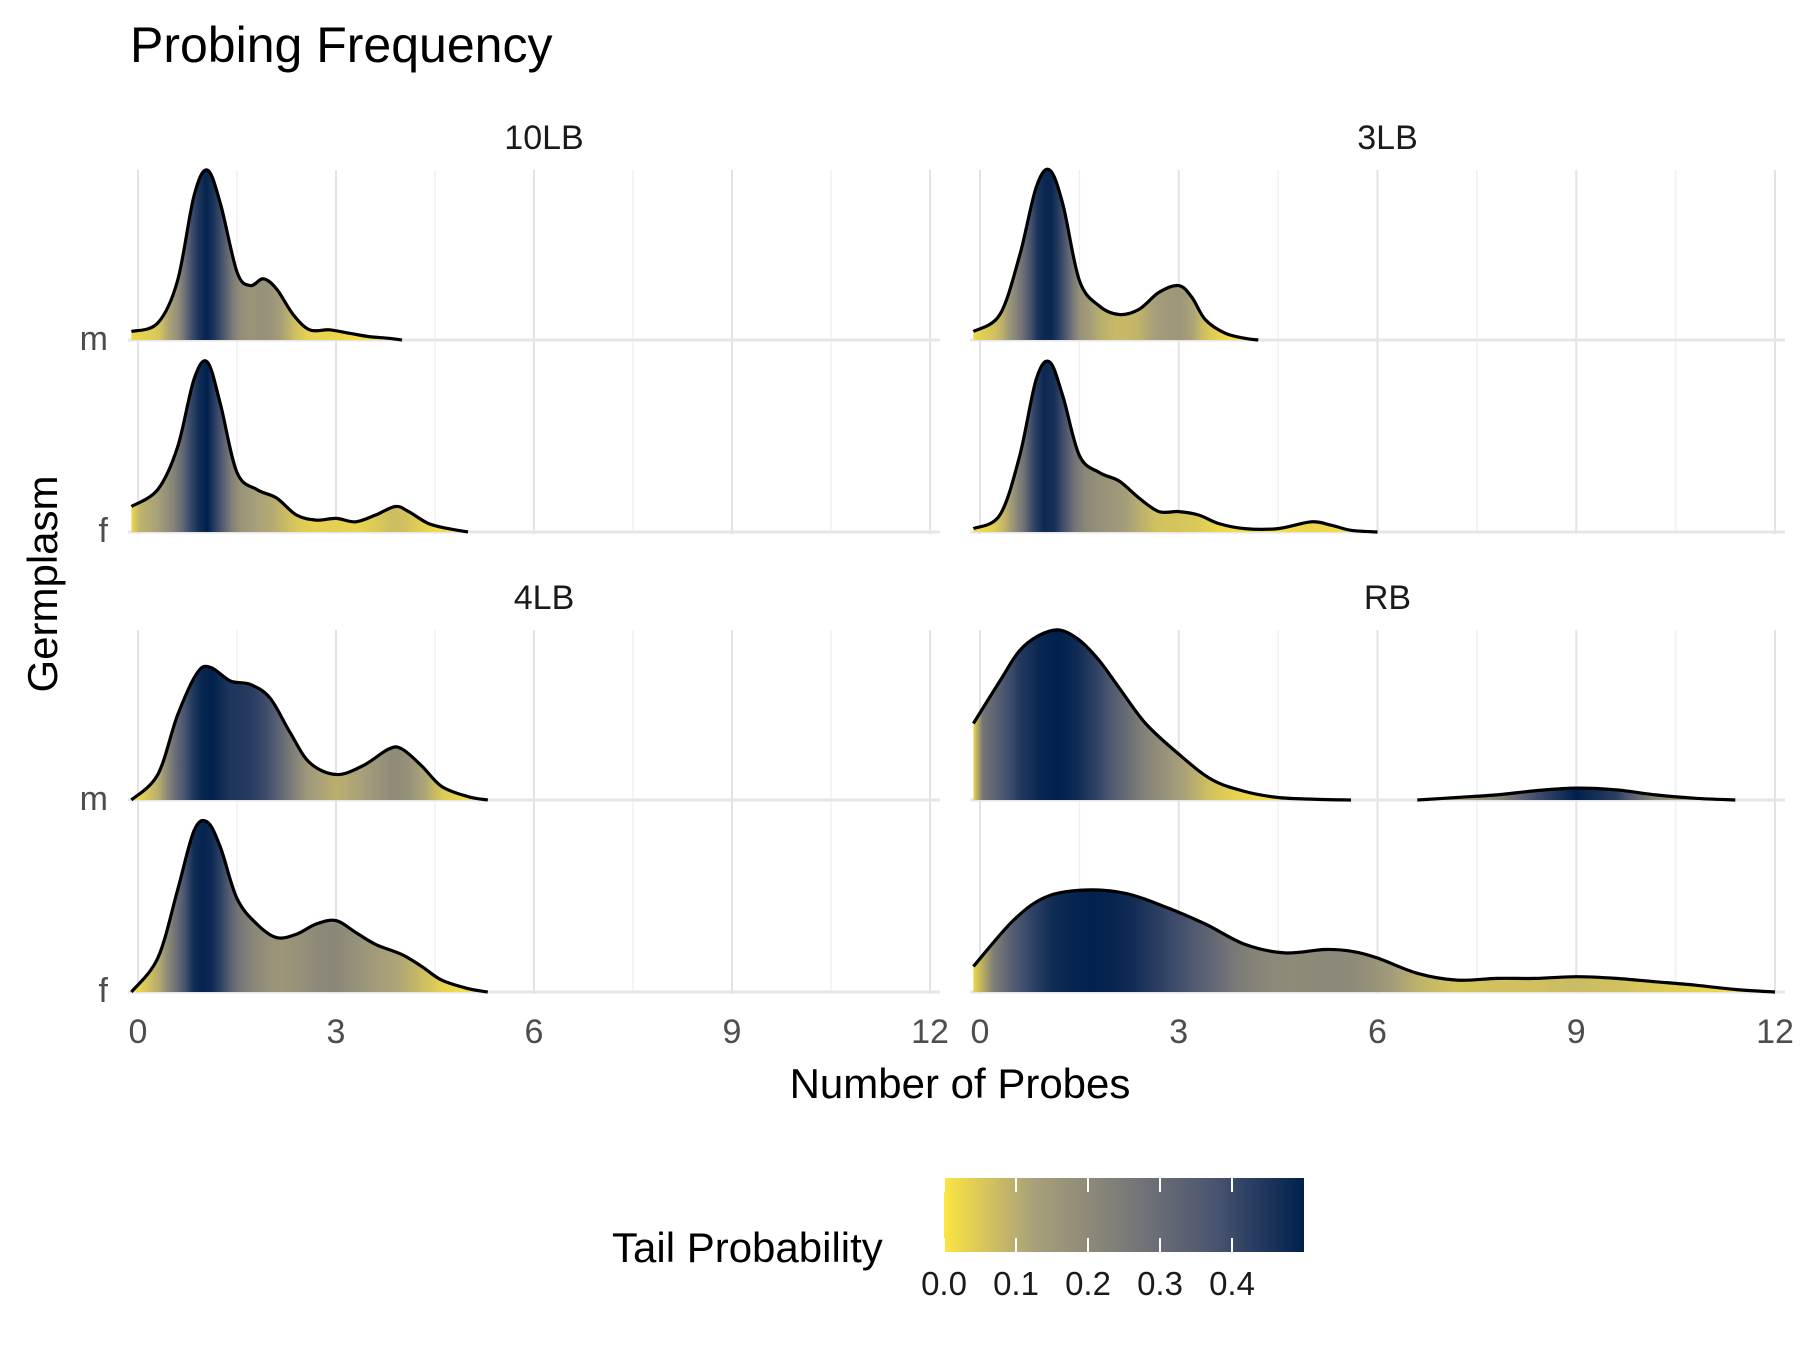 The image size is (1800, 1350). What do you see at coordinates (1088, 1283) in the screenshot?
I see `legend-tick-label: 0.2` at bounding box center [1088, 1283].